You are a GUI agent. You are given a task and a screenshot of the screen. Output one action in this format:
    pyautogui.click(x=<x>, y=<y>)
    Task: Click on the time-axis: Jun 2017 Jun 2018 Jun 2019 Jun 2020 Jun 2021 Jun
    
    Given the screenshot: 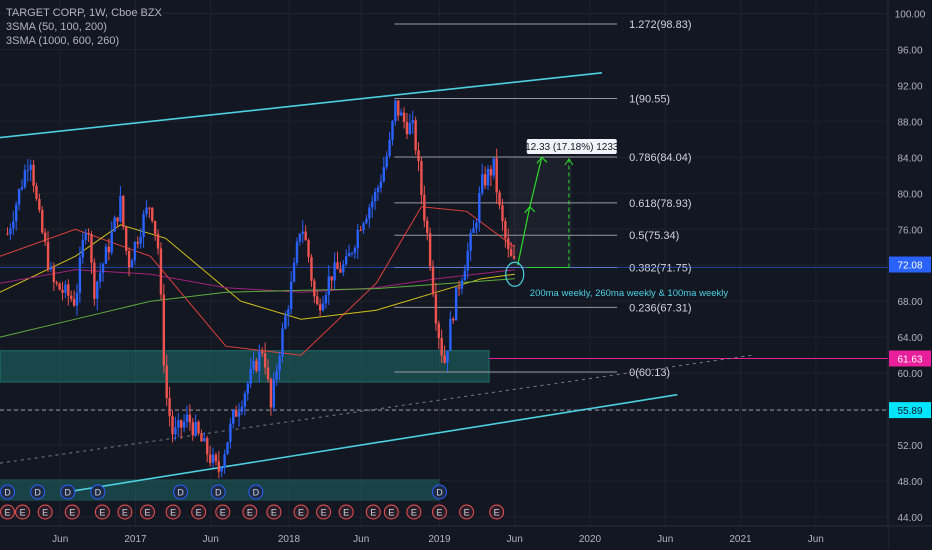 What is the action you would take?
    pyautogui.click(x=466, y=537)
    